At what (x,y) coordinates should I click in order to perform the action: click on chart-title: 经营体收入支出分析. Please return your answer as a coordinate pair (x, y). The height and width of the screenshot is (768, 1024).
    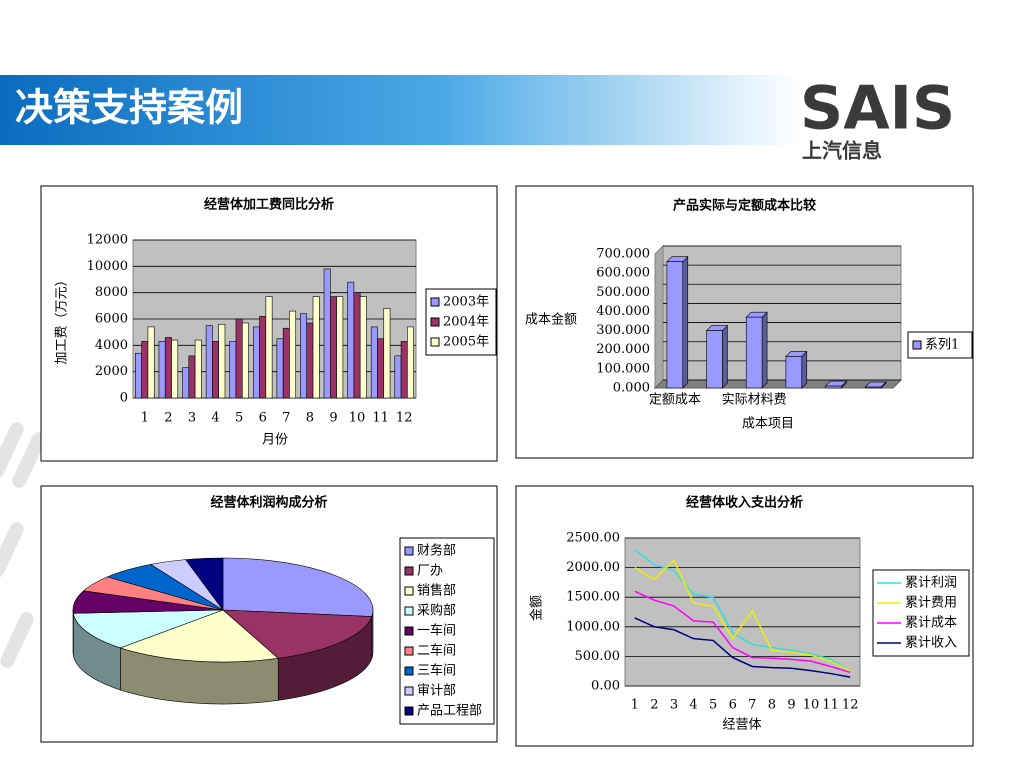
    Looking at the image, I should click on (744, 503).